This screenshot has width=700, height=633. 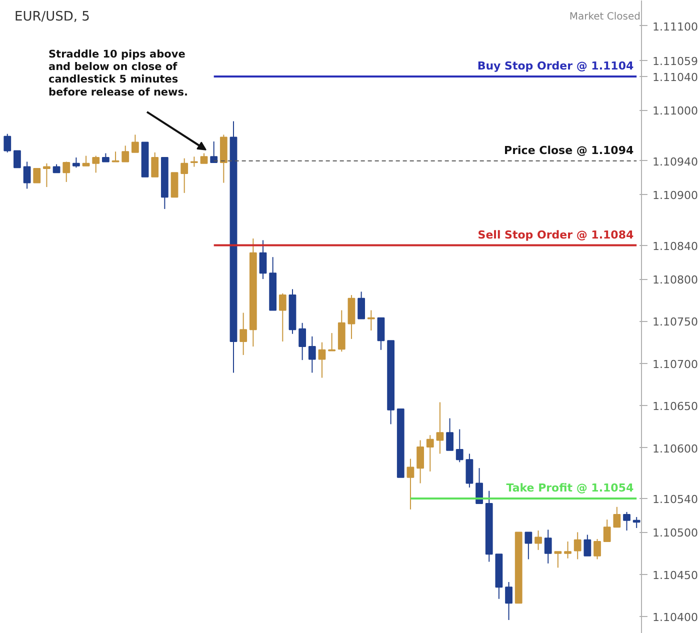 I want to click on series-label: Sell Stop Order @ 1.1084, so click(x=556, y=235).